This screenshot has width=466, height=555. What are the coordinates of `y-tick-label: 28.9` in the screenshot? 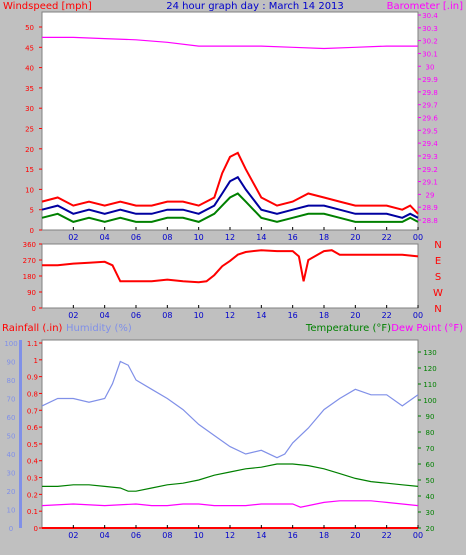 It's located at (430, 208).